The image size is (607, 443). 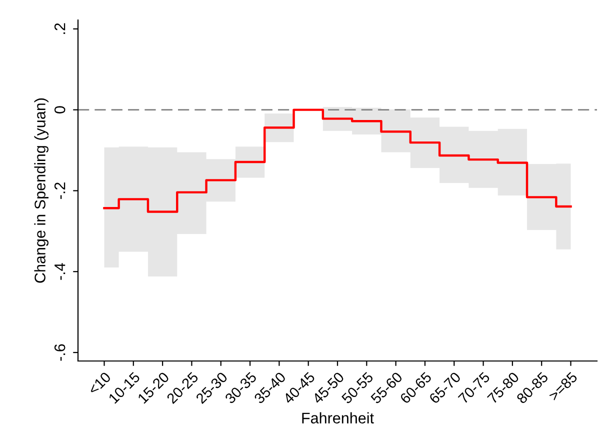 I want to click on y-tick-label: .2, so click(x=60, y=28).